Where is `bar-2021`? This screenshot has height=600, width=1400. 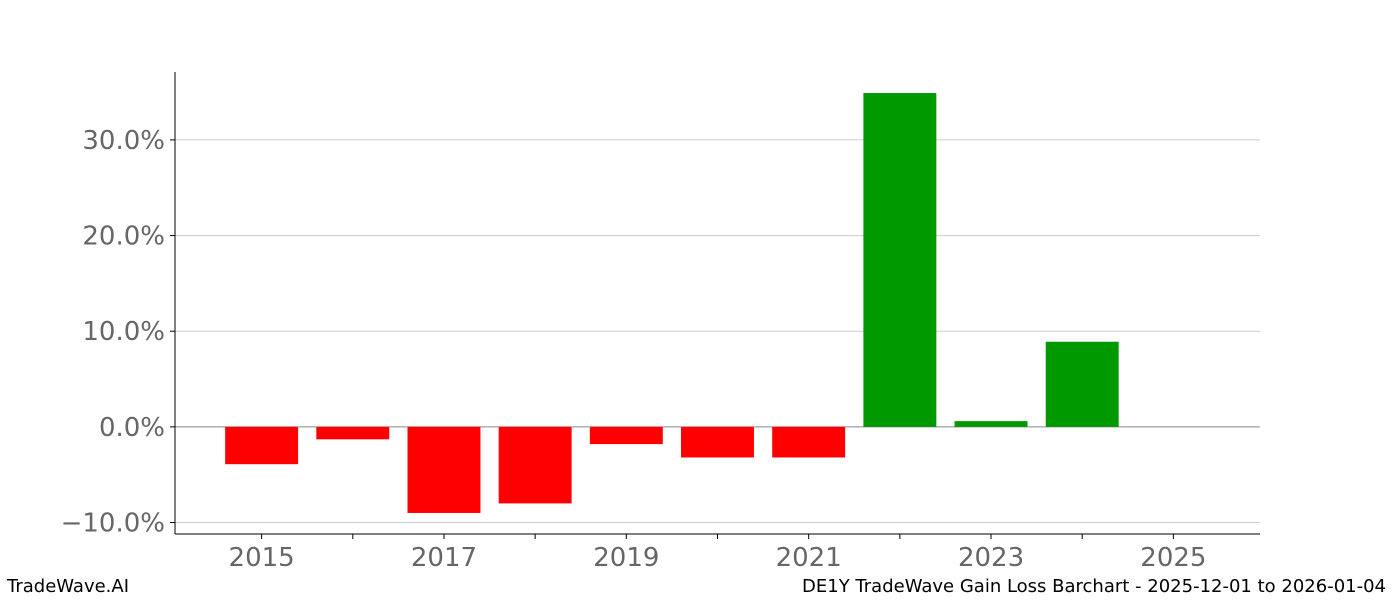
bar-2021 is located at coordinates (809, 442).